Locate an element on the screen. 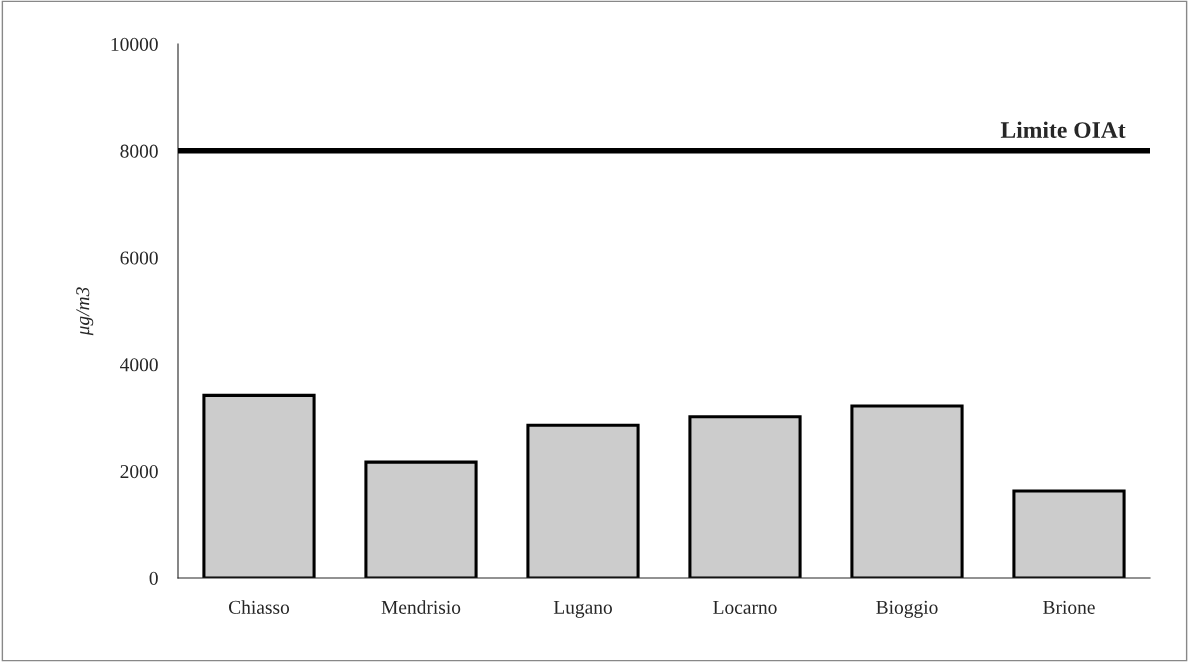 The width and height of the screenshot is (1189, 662). x-tick-label: Locarno is located at coordinates (745, 607).